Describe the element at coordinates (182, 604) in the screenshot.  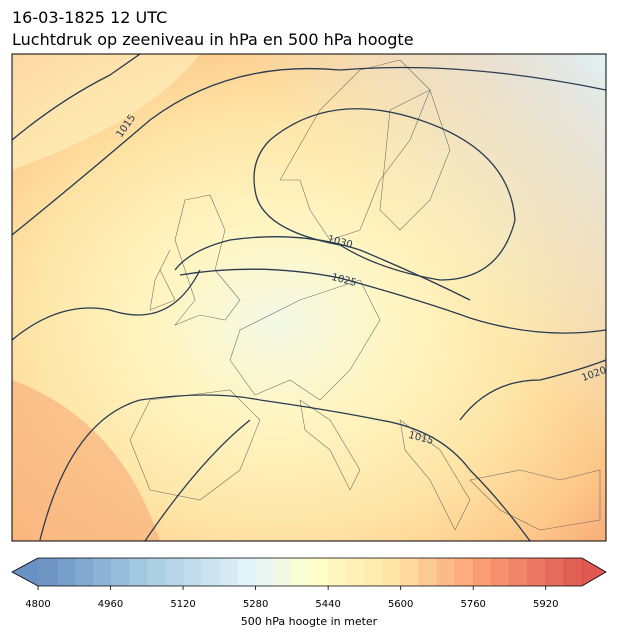
I see `colorbar-tick-label: 5120` at that location.